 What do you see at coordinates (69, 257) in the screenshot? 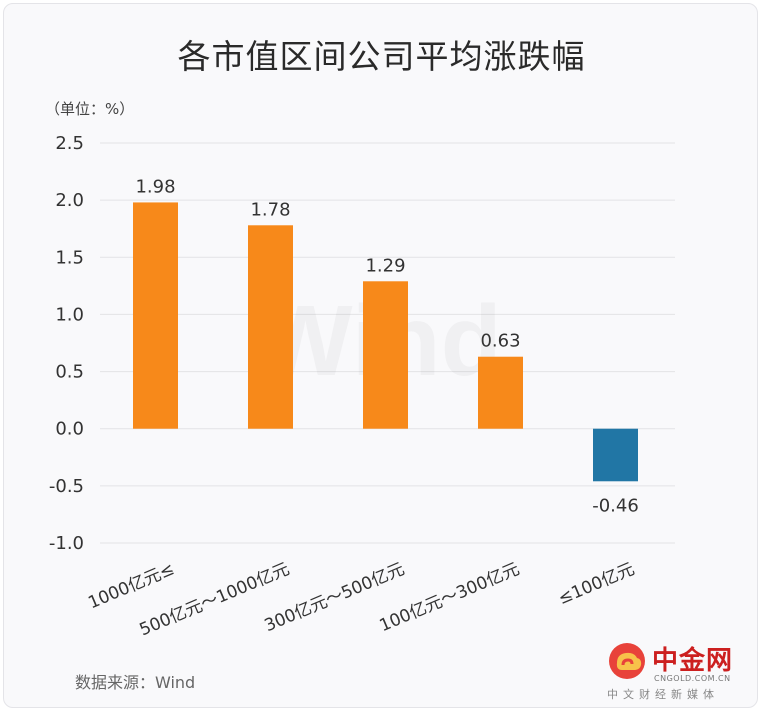
I see `y-tick-label: 1.5` at bounding box center [69, 257].